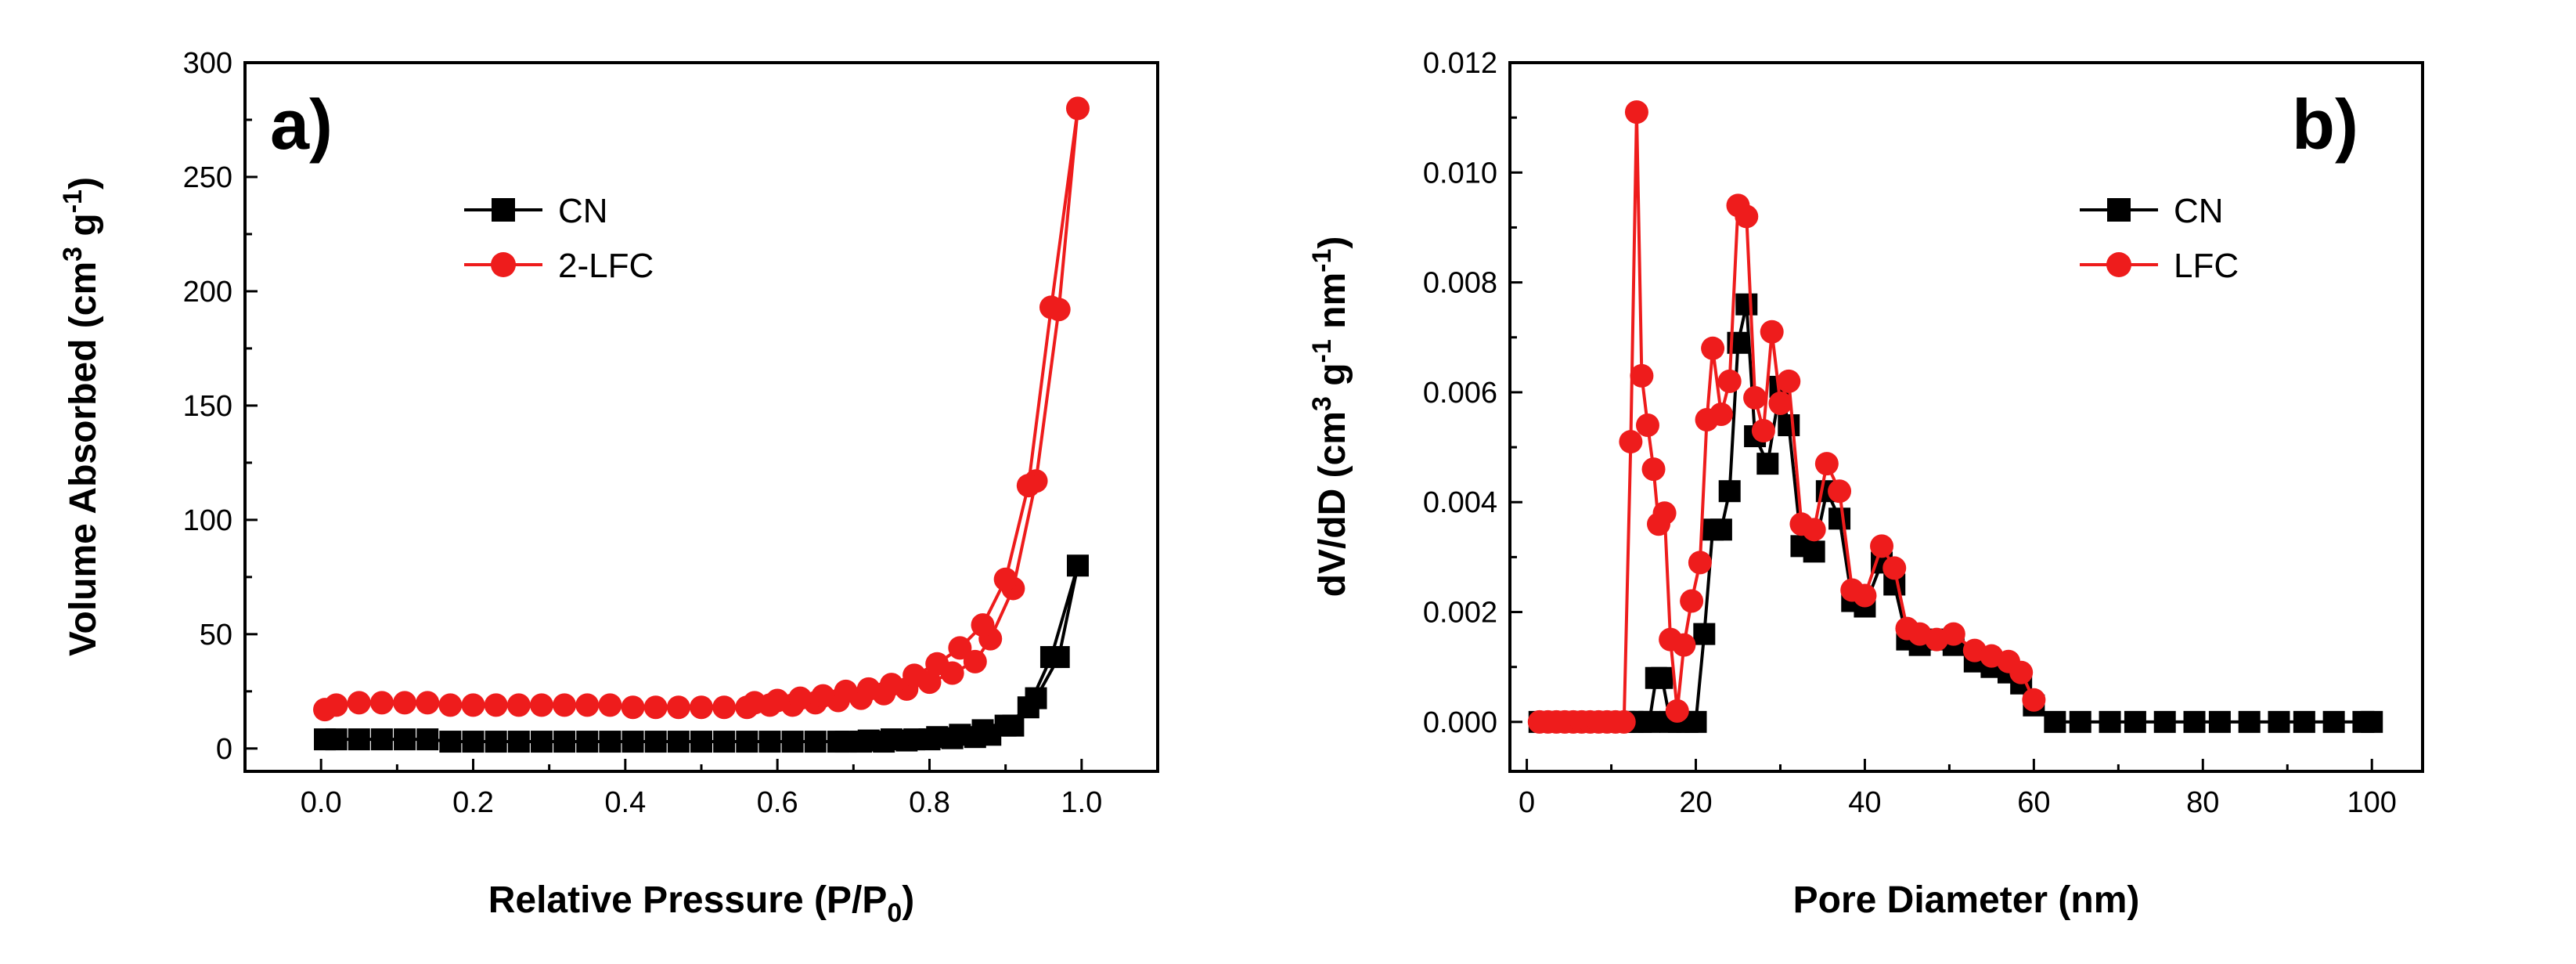  I want to click on y-tick-label-a: 250, so click(207, 177).